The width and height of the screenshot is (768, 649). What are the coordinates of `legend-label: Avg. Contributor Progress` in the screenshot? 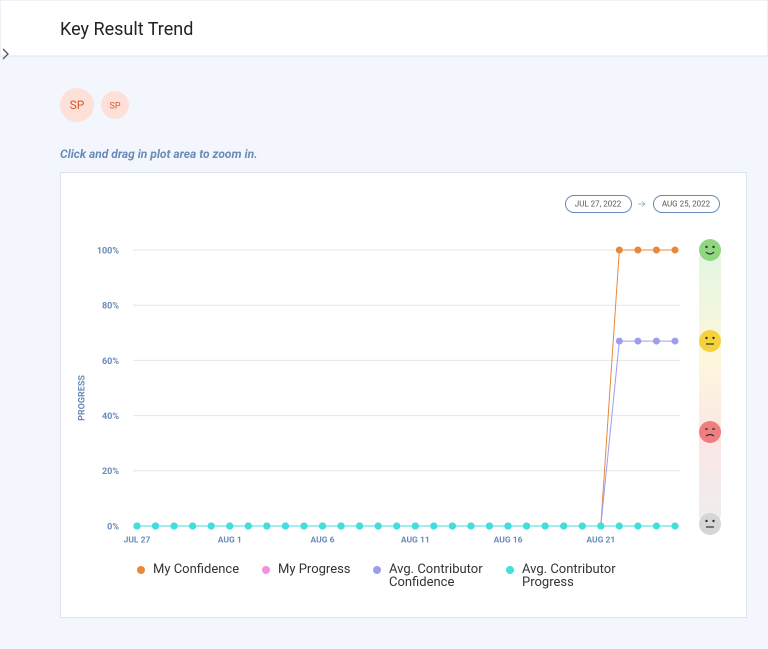 It's located at (569, 576).